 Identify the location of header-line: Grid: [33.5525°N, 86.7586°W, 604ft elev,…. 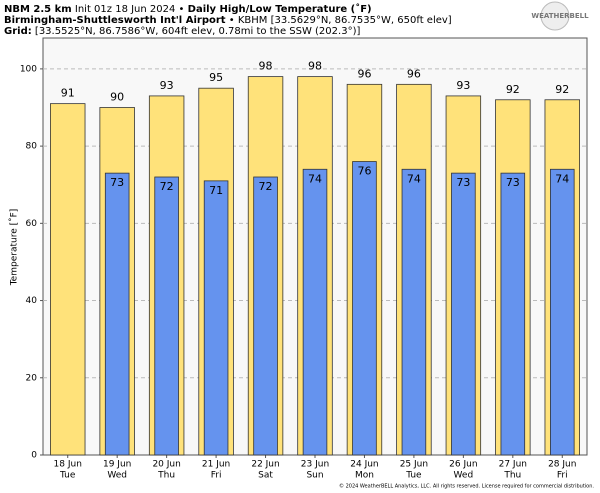
(182, 31).